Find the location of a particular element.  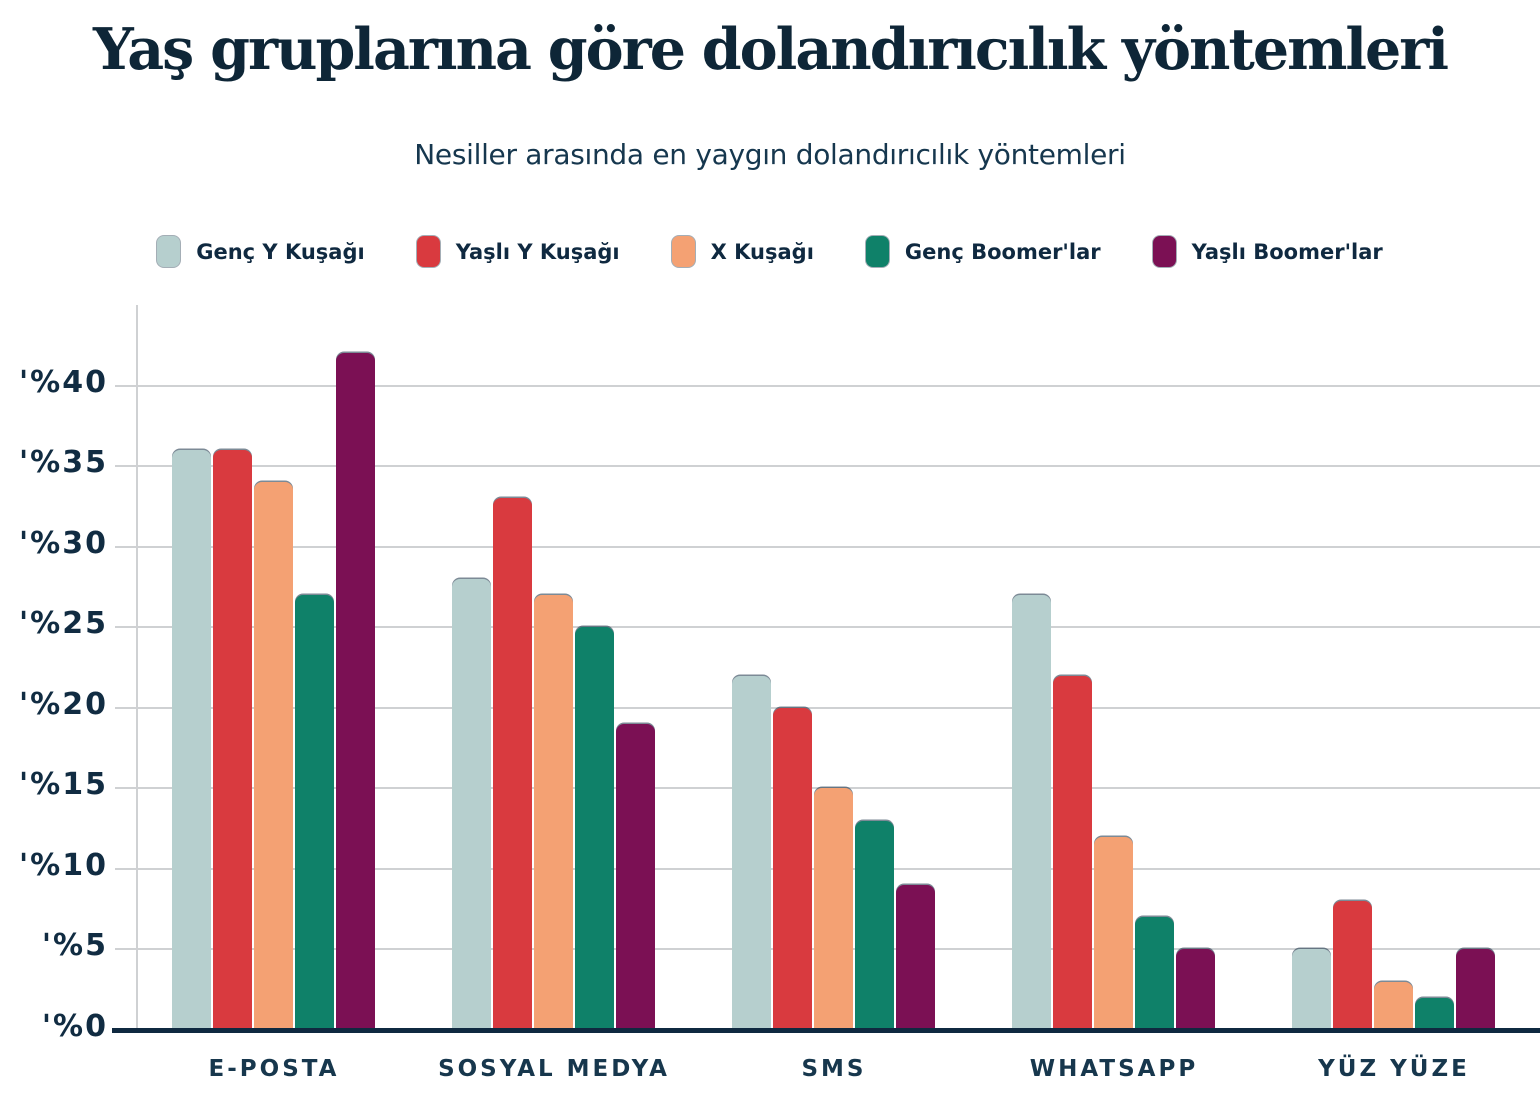

legend-label: Yaşlı Y Kuşağı is located at coordinates (537, 251).